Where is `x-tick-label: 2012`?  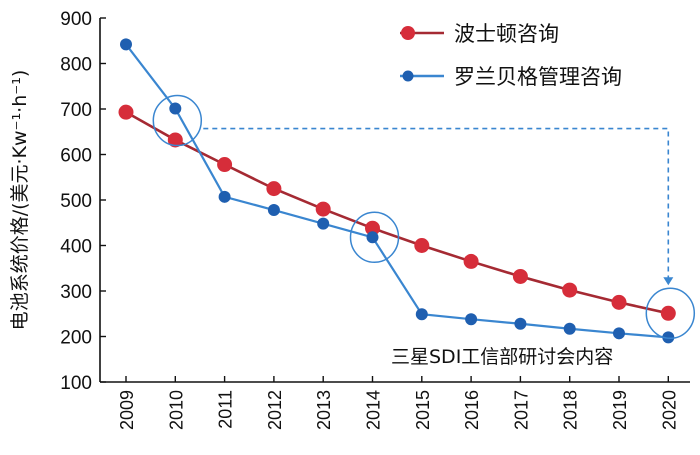 x-tick-label: 2012 is located at coordinates (275, 410).